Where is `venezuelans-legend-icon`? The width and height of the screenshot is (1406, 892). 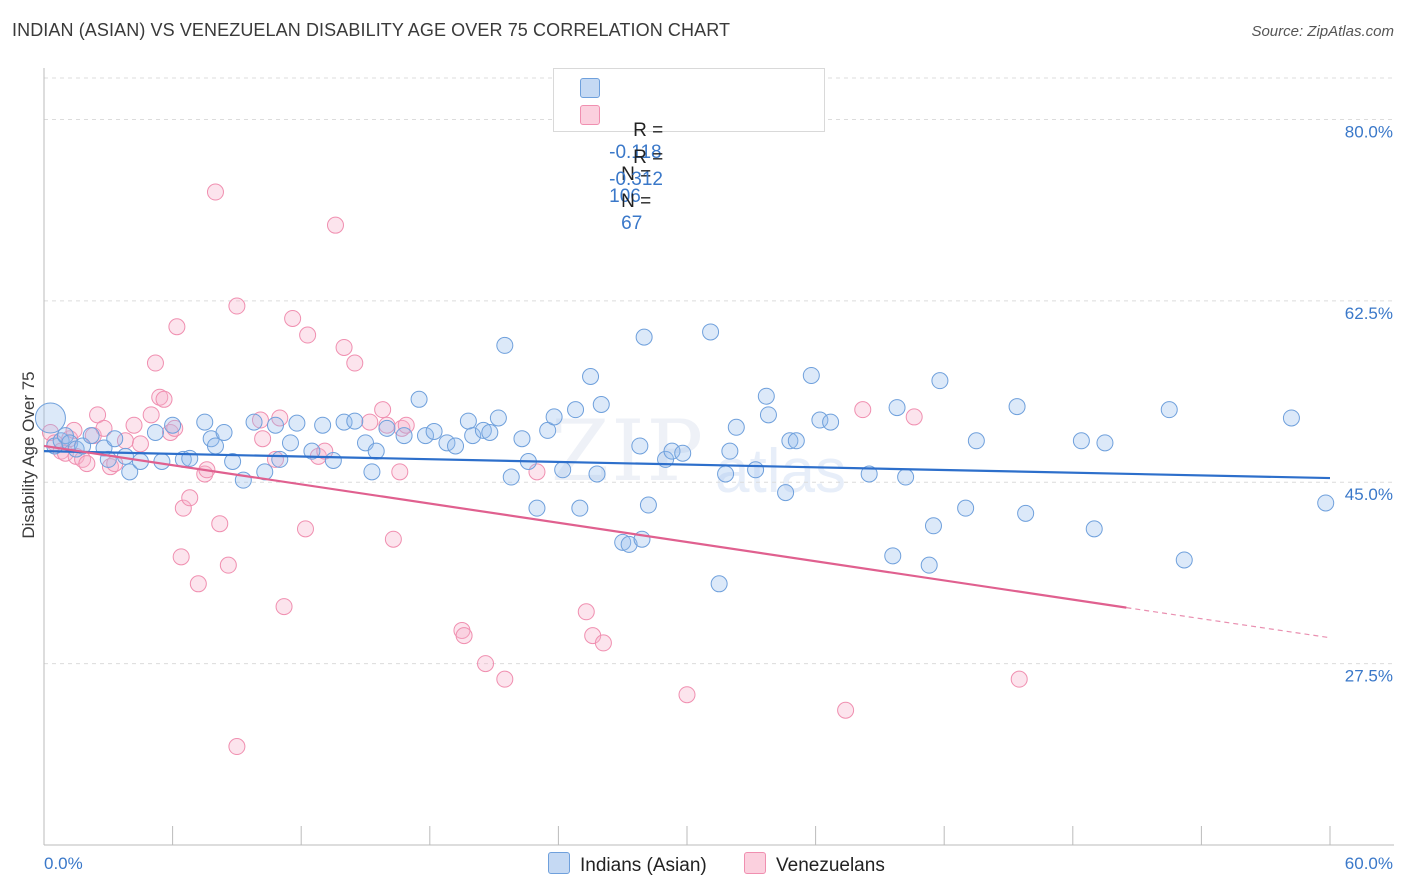
venezuelans-legend-icon is located at coordinates (755, 863).